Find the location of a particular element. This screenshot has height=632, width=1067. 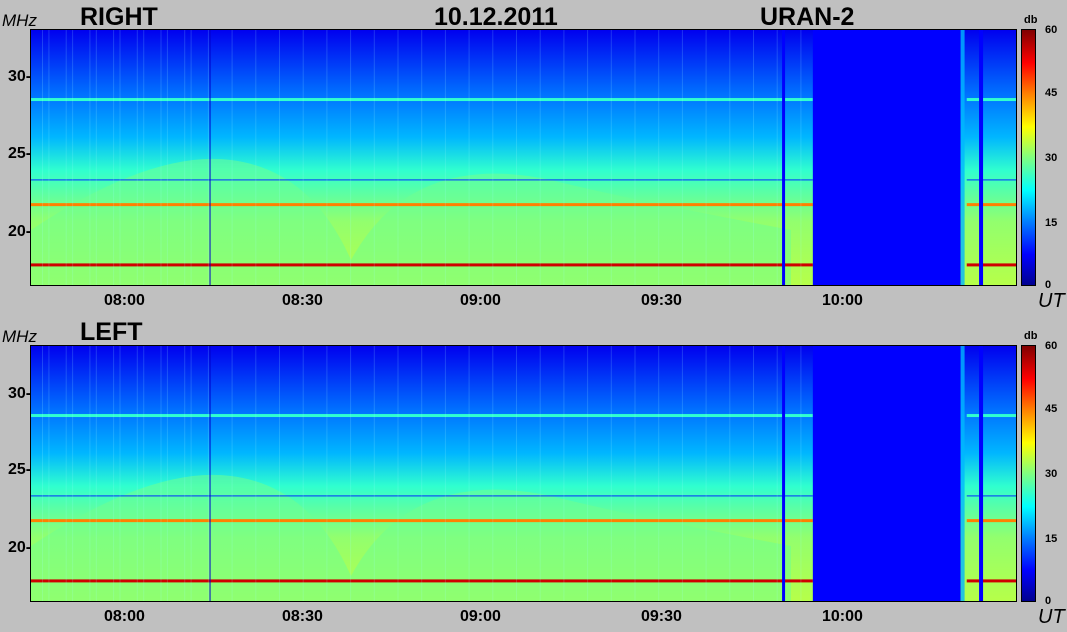

x-unit-top: UT is located at coordinates (1051, 301).